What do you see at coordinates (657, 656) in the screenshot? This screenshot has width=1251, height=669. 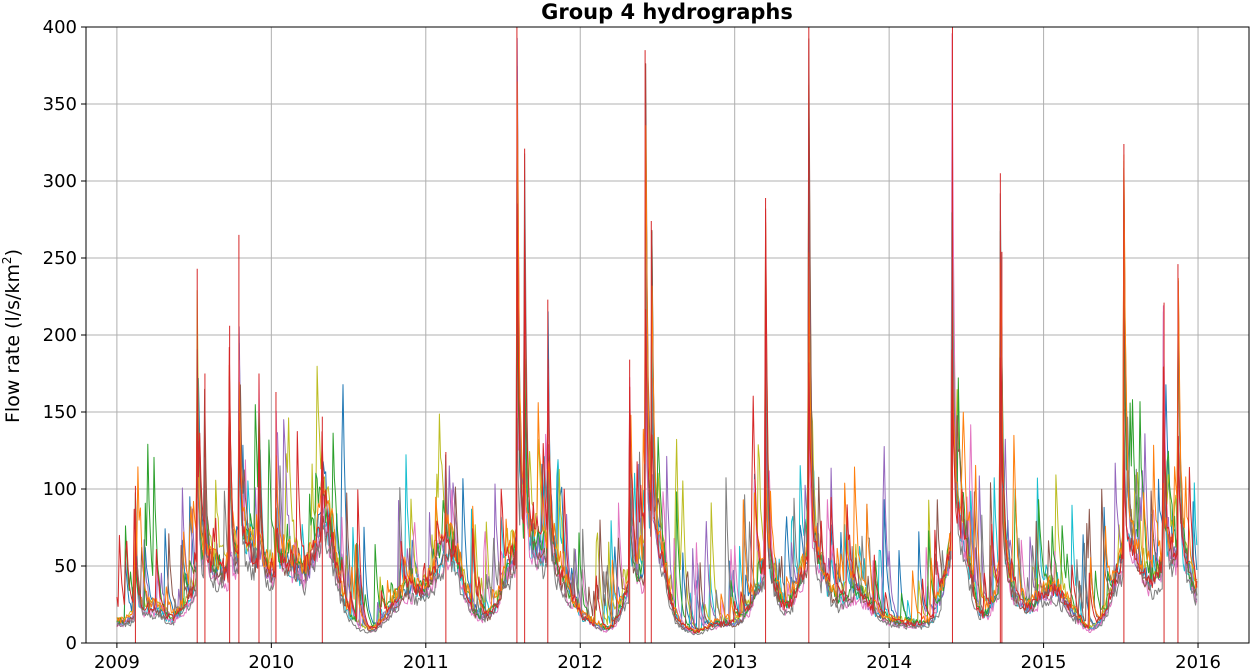 I see `x-axis: 2009 2010 2011 2012 2013 2014 2015 2016` at bounding box center [657, 656].